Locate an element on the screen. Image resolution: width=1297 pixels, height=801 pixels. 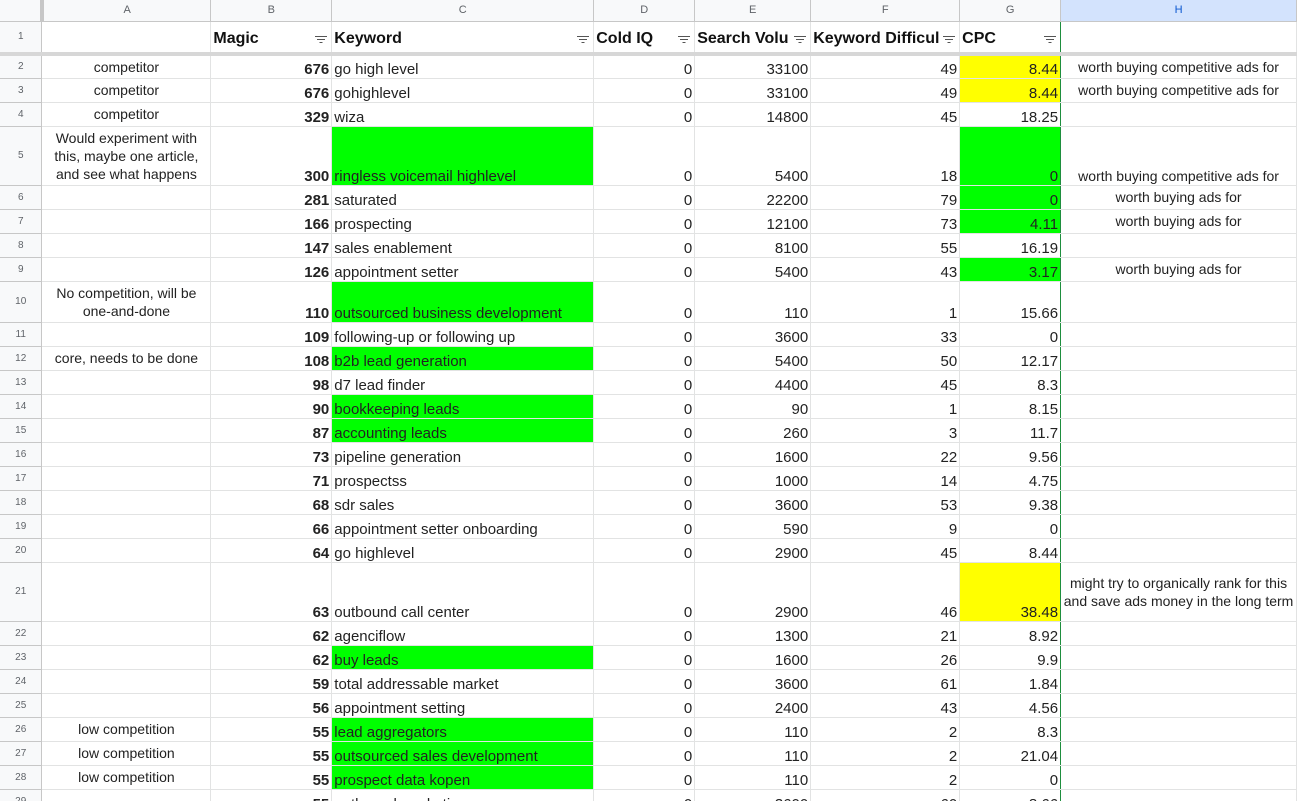
row-number: 29 is located at coordinates (21, 795).